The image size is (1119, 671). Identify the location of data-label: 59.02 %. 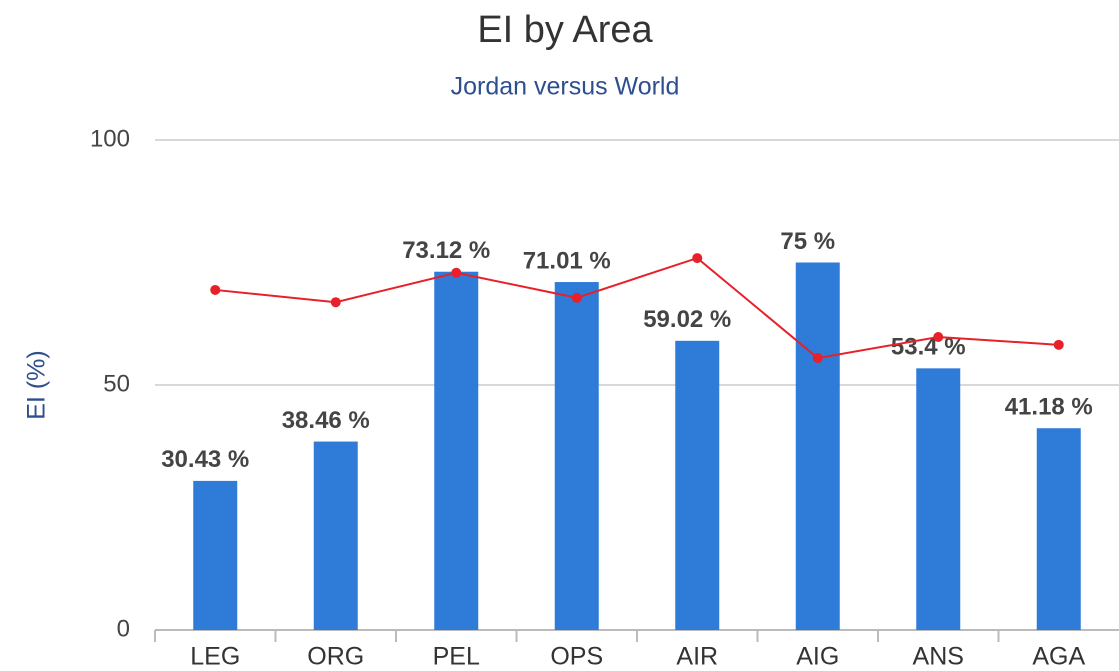
(687, 319).